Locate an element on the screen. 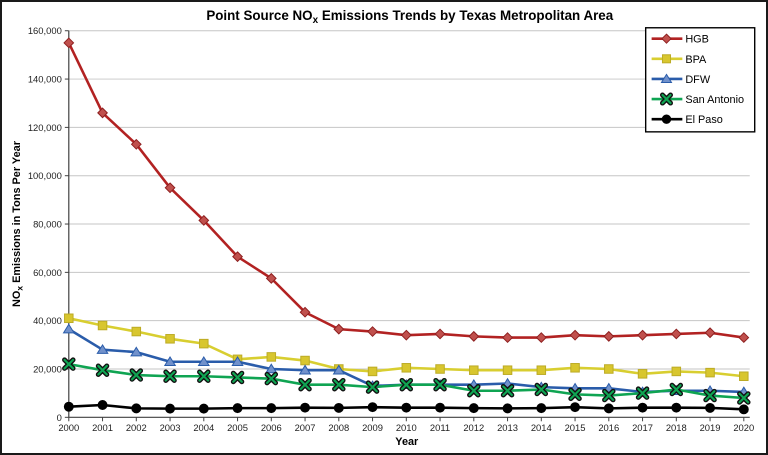 The width and height of the screenshot is (768, 455). series-san-antonio is located at coordinates (406, 381).